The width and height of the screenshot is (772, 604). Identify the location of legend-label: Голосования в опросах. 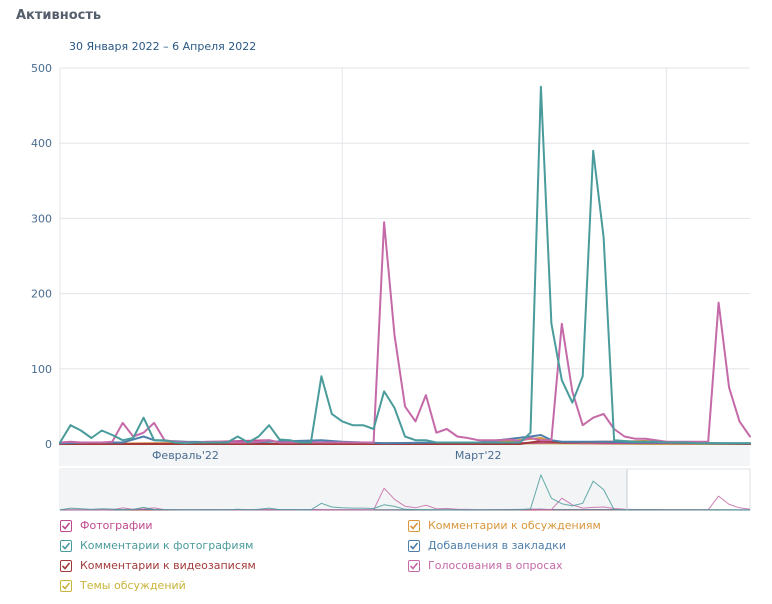
(495, 565).